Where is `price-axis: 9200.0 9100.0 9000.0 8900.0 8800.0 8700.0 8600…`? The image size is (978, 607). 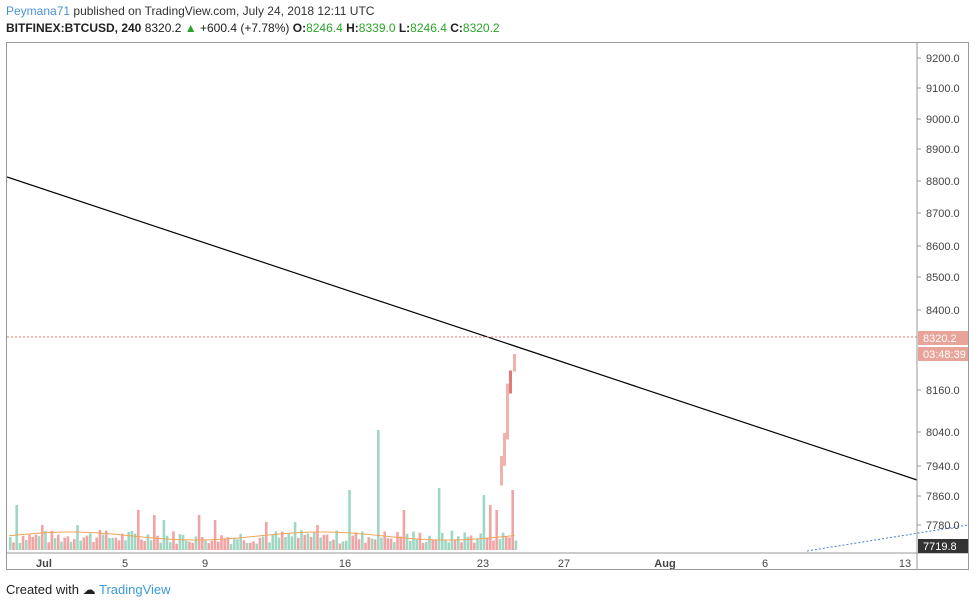 price-axis: 9200.0 9100.0 9000.0 8900.0 8800.0 8700.0 8600… is located at coordinates (938, 292).